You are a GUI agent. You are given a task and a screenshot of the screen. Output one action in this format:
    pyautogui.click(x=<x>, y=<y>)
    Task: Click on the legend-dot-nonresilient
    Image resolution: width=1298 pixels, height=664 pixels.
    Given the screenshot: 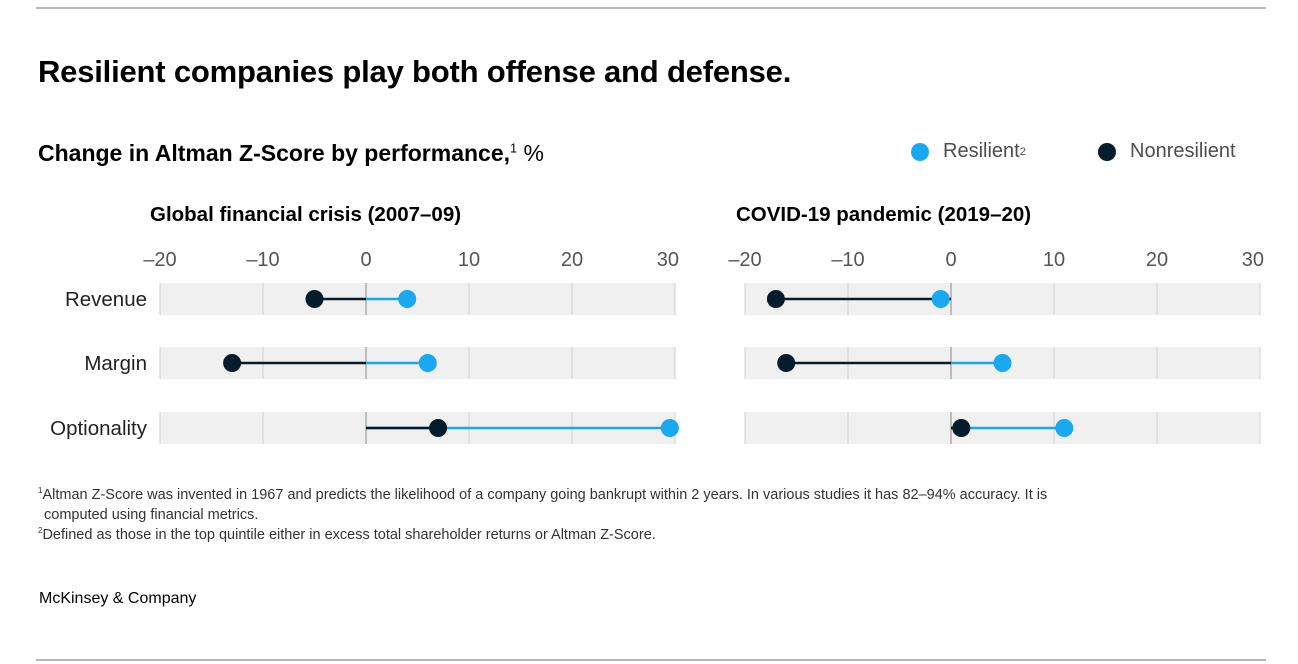 What is the action you would take?
    pyautogui.click(x=1107, y=151)
    